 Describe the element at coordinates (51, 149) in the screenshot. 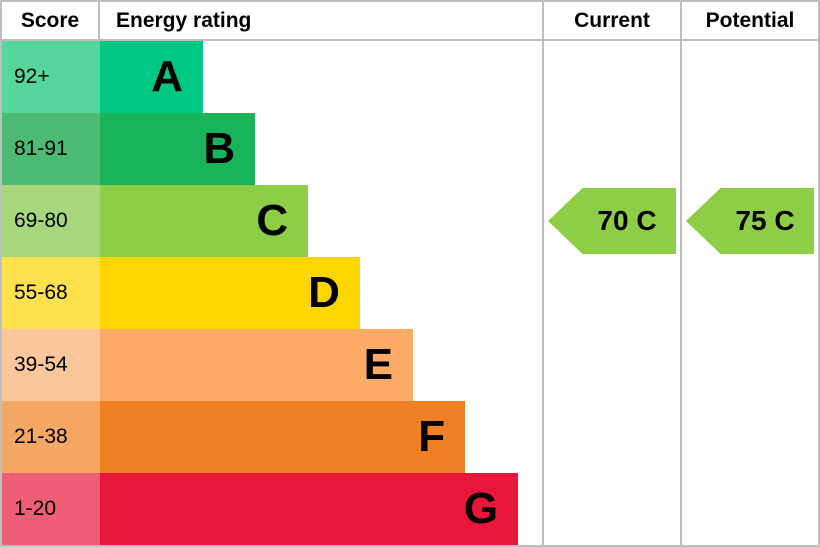

I see `band-score-range-b: 81-91` at that location.